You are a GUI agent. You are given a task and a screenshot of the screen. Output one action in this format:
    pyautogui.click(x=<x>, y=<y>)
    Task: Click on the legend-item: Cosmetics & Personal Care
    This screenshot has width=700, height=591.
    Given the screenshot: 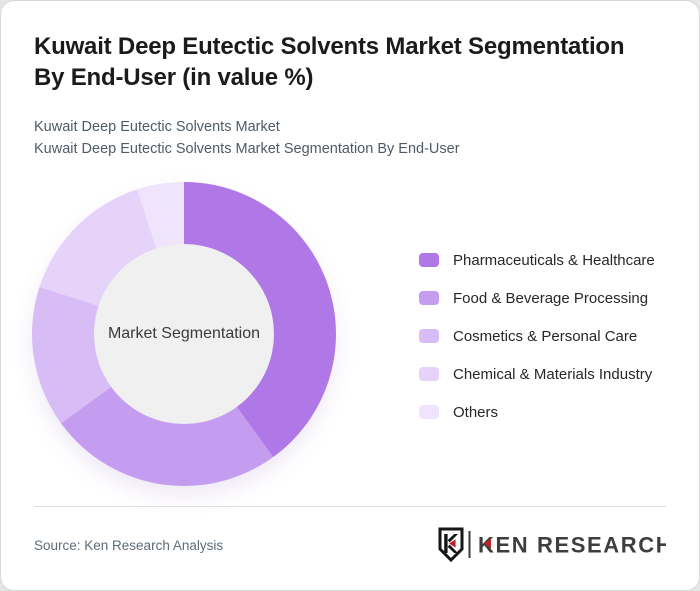 What is the action you would take?
    pyautogui.click(x=537, y=336)
    